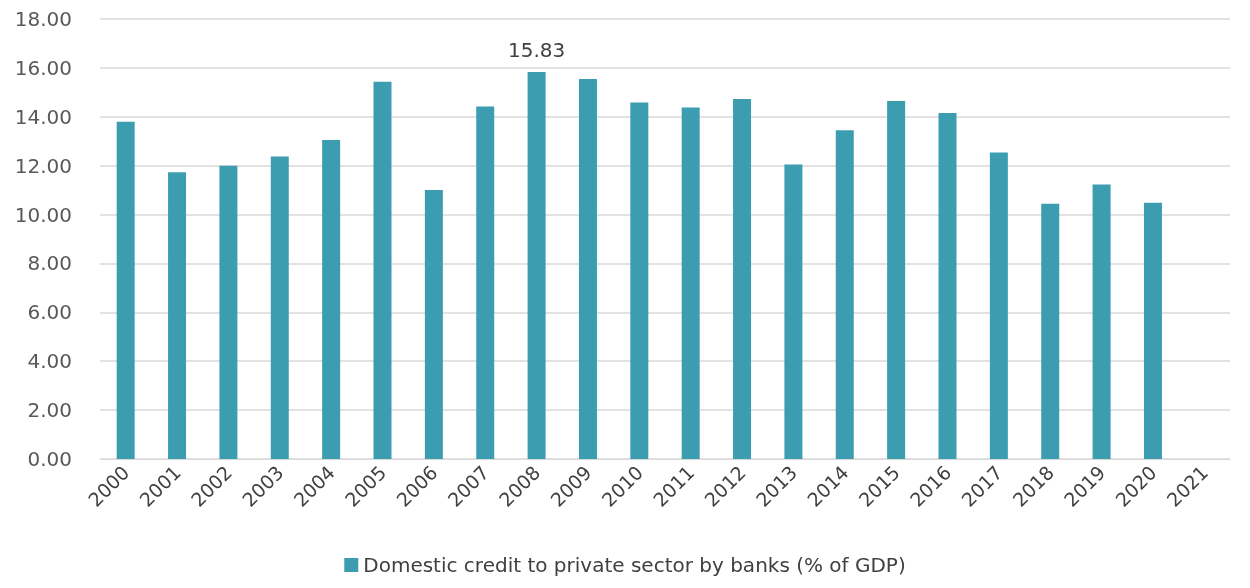 The height and width of the screenshot is (588, 1250). Describe the element at coordinates (49, 263) in the screenshot. I see `y-tick-label: 8.00` at that location.